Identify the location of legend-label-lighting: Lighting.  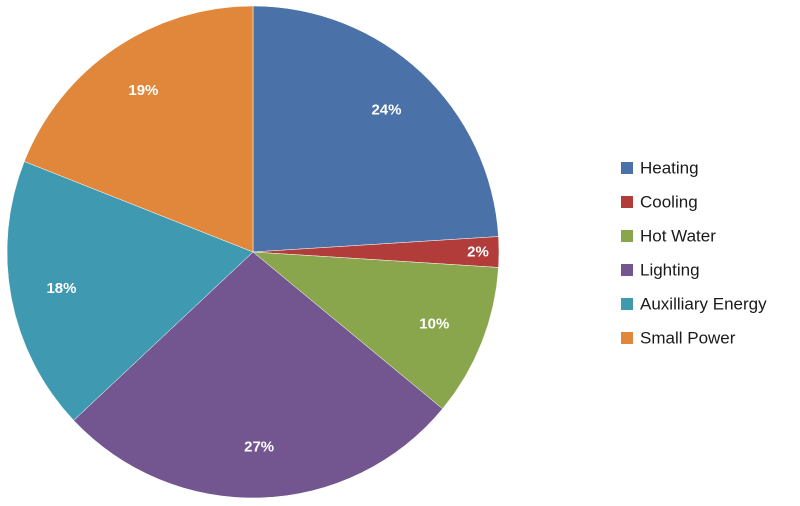
(670, 270).